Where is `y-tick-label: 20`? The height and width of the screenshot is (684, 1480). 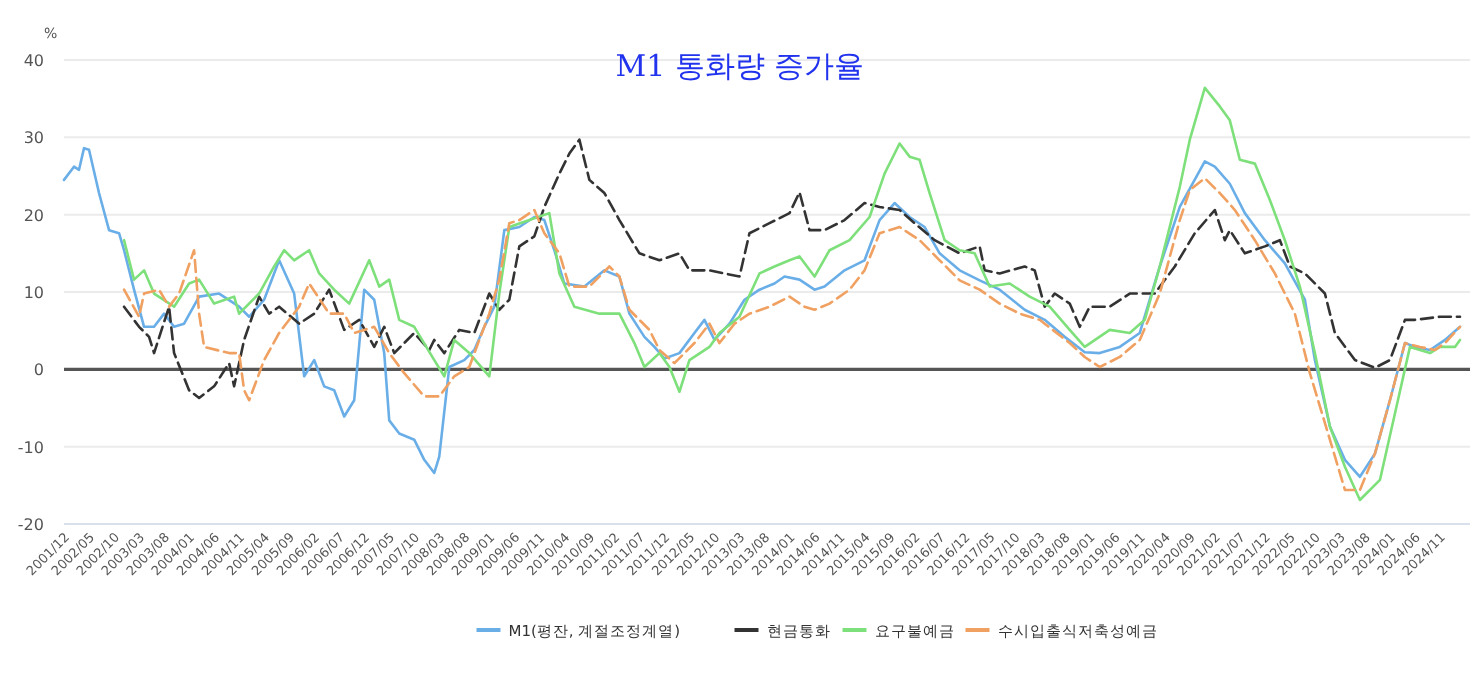 y-tick-label: 20 is located at coordinates (33, 215).